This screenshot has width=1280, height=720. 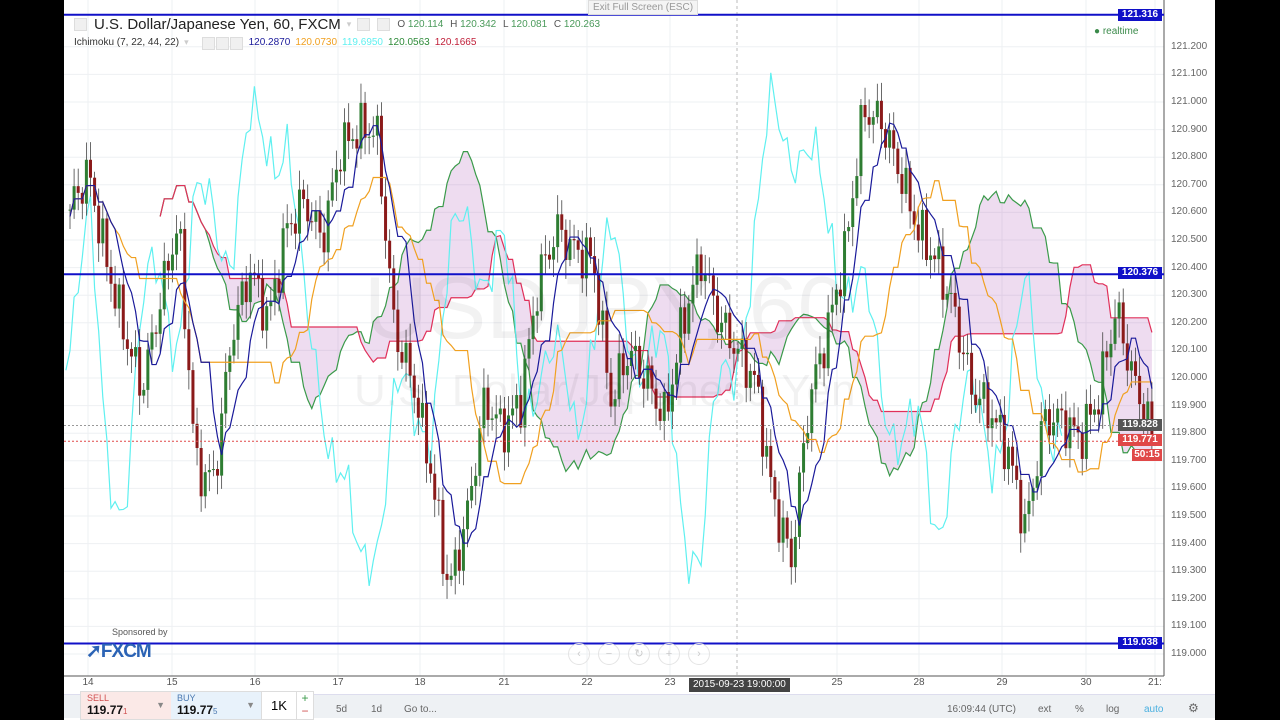 What do you see at coordinates (981, 709) in the screenshot?
I see `clock-timezone: 16:09:44 (UTC)` at bounding box center [981, 709].